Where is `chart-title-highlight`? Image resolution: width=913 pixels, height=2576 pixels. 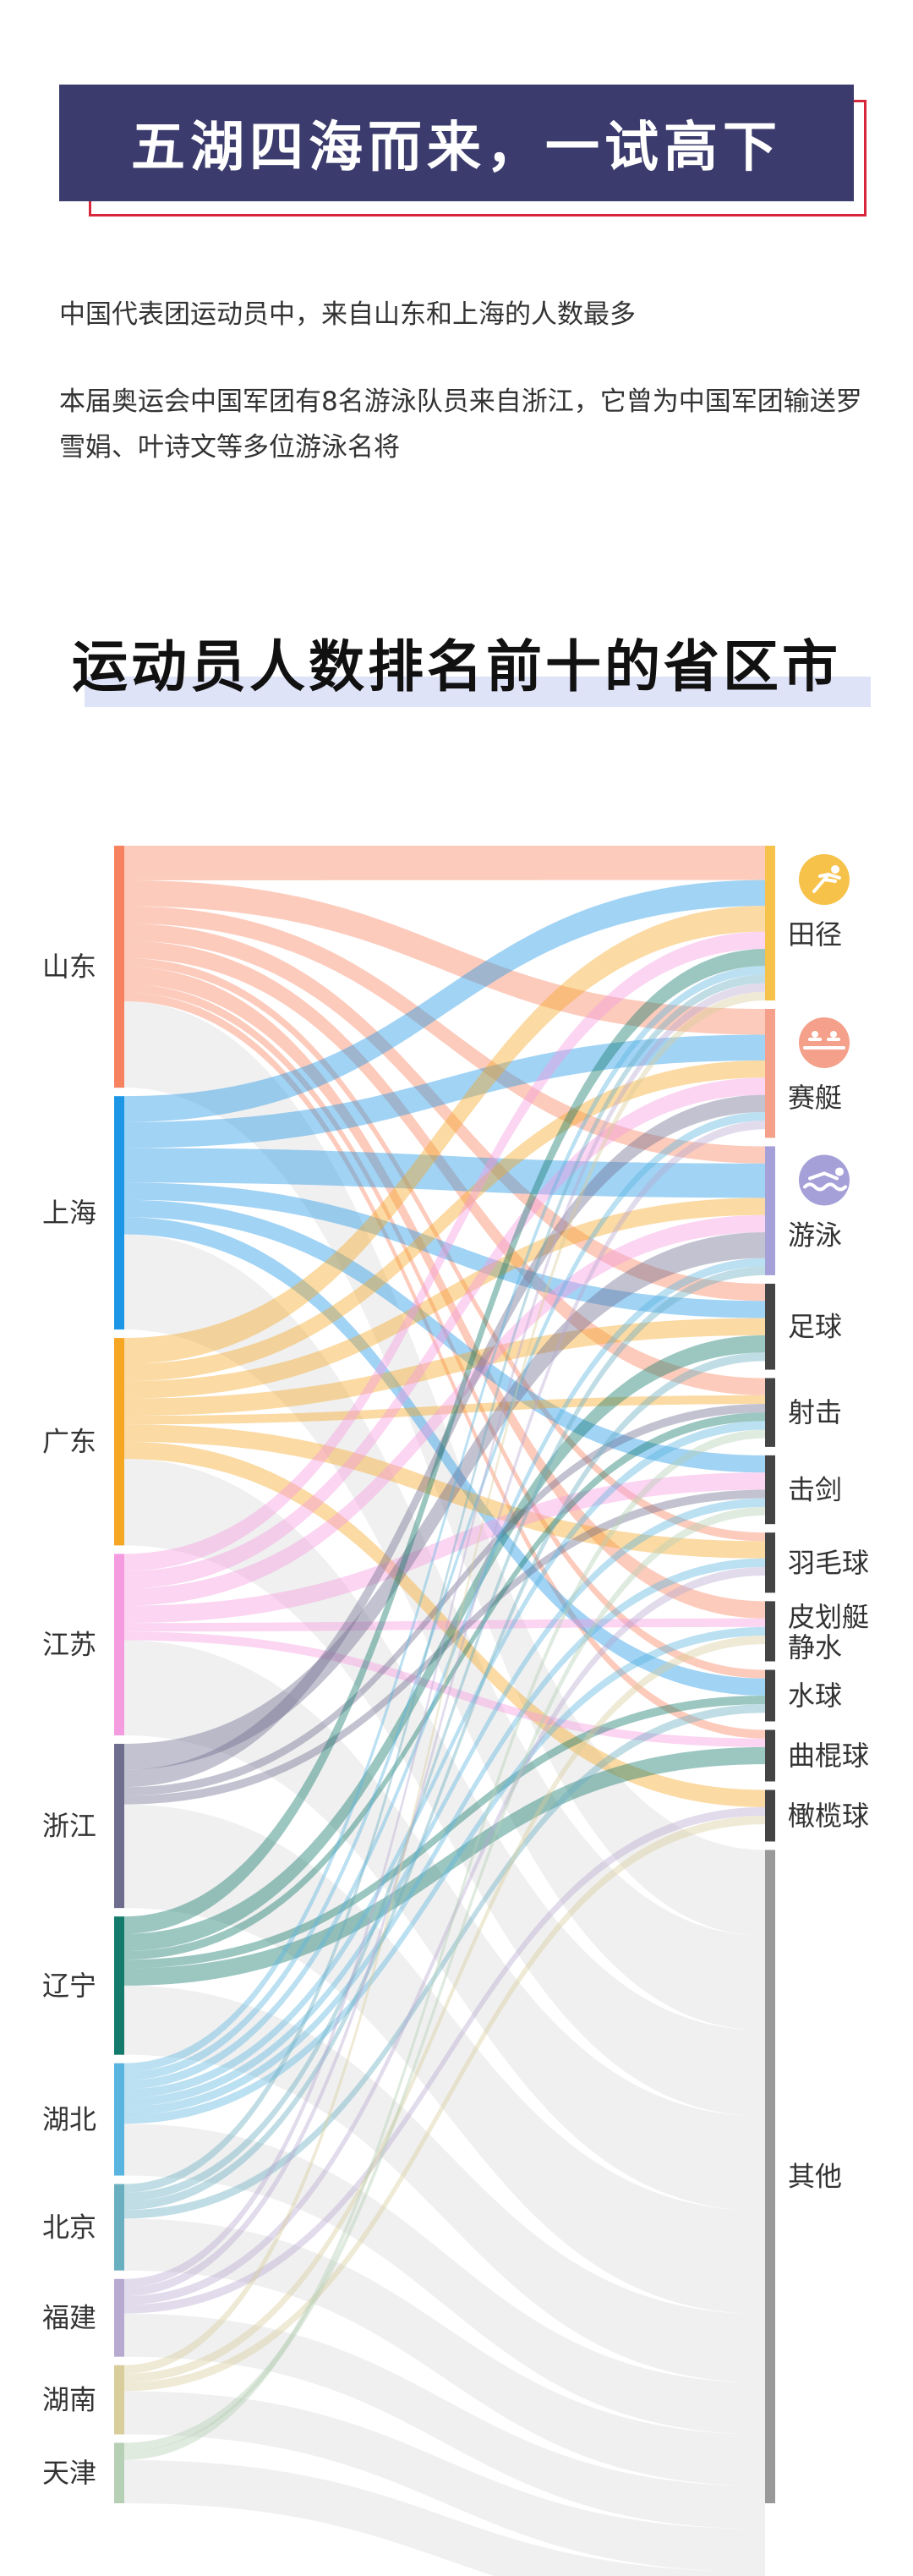
chart-title-highlight is located at coordinates (478, 692).